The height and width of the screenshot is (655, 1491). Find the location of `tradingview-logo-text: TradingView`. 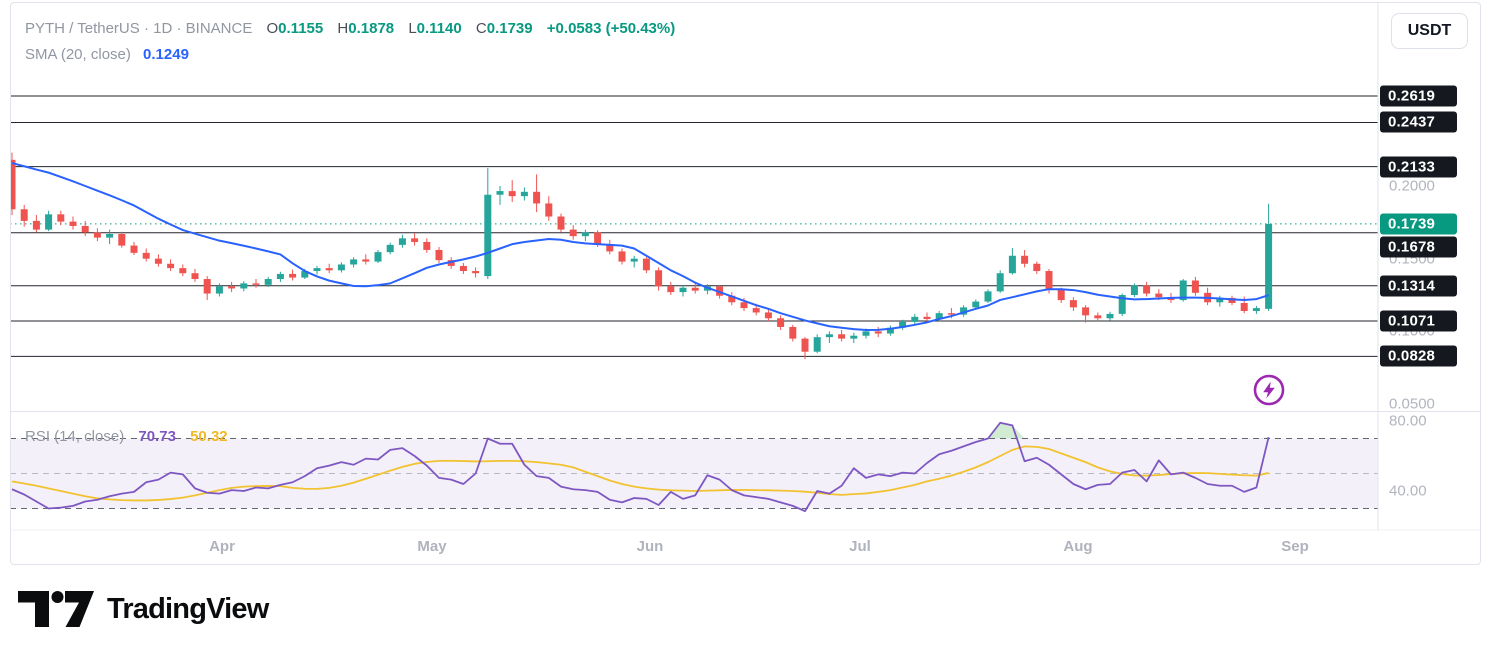

tradingview-logo-text: TradingView is located at coordinates (188, 608).